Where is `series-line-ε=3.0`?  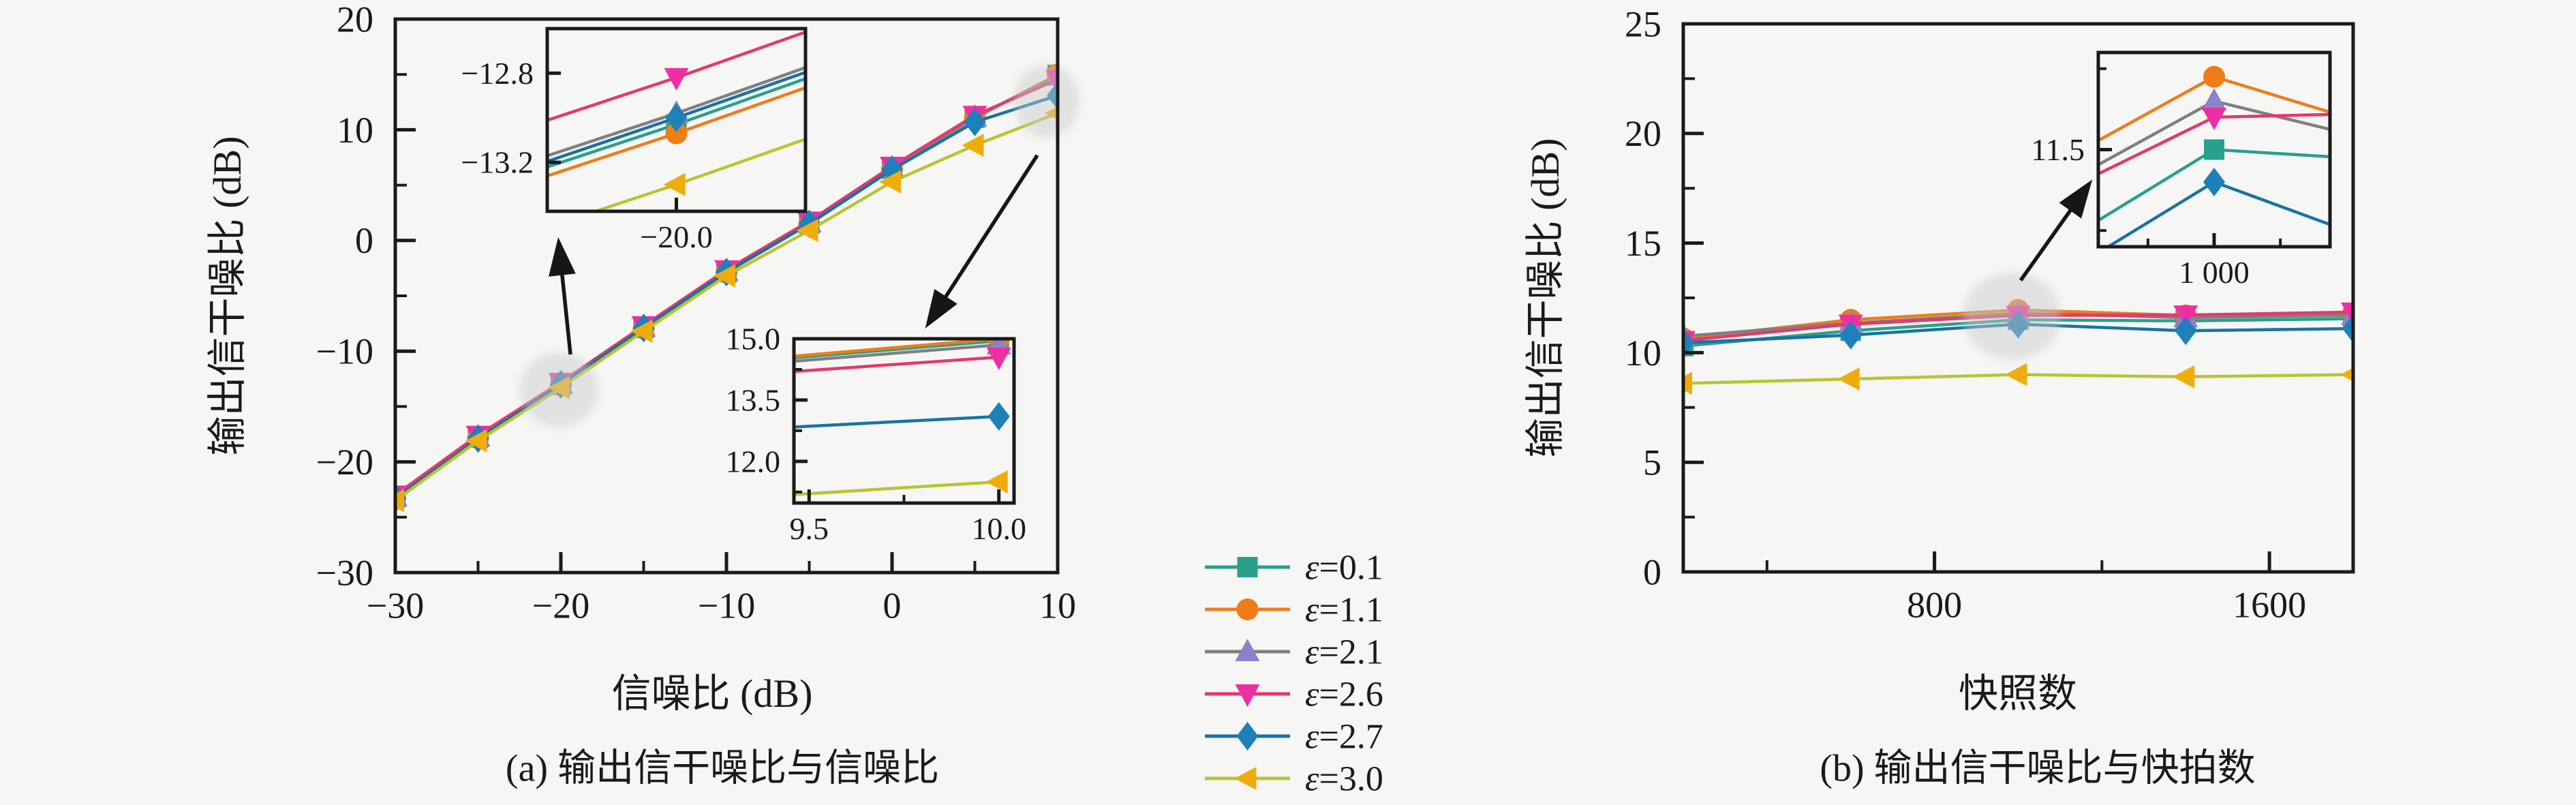
series-line-ε=3.0 is located at coordinates (2214, 586).